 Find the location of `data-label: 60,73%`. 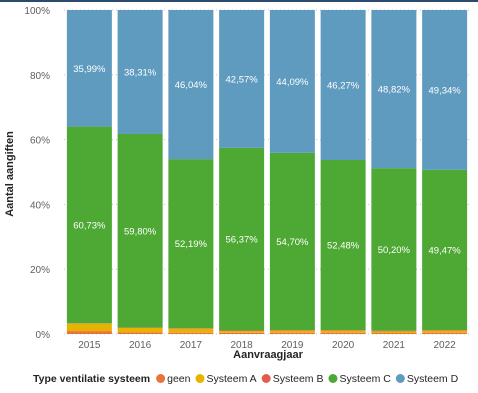

data-label: 60,73% is located at coordinates (89, 225).